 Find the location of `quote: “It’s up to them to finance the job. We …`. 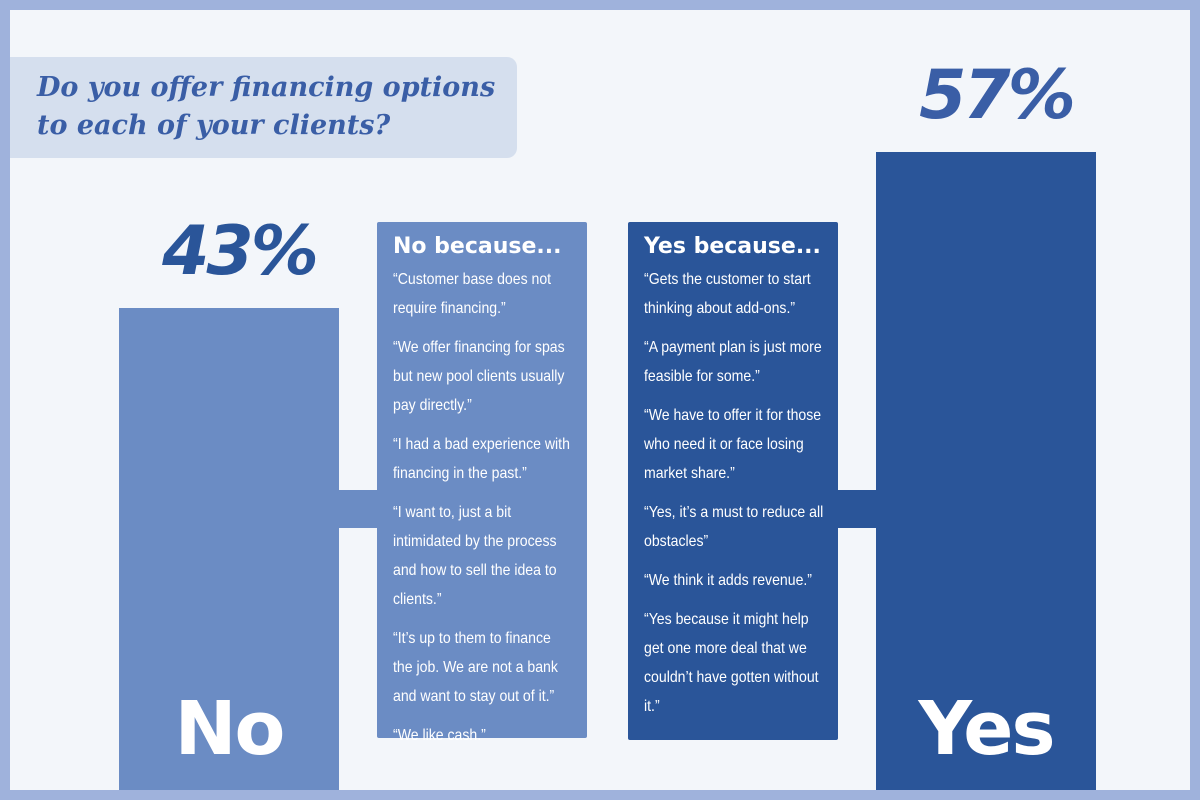

quote: “It’s up to them to finance the job. We … is located at coordinates (475, 667).